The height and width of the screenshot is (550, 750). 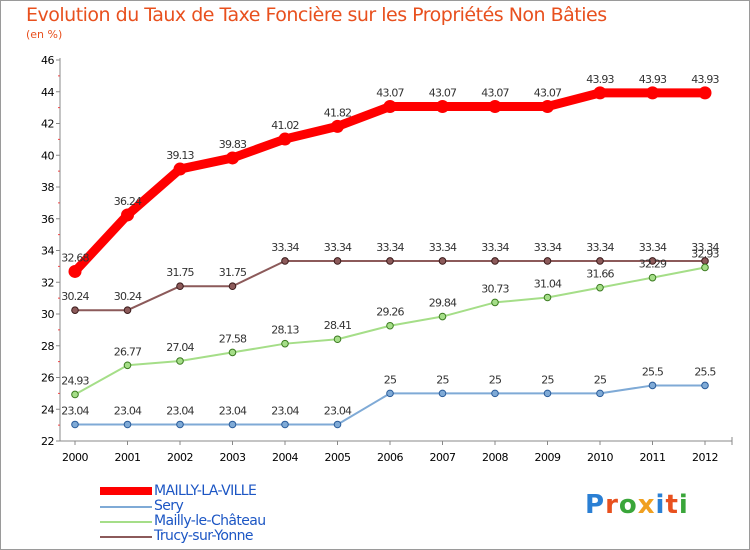 What do you see at coordinates (47, 124) in the screenshot?
I see `y-tick-label: 42` at bounding box center [47, 124].